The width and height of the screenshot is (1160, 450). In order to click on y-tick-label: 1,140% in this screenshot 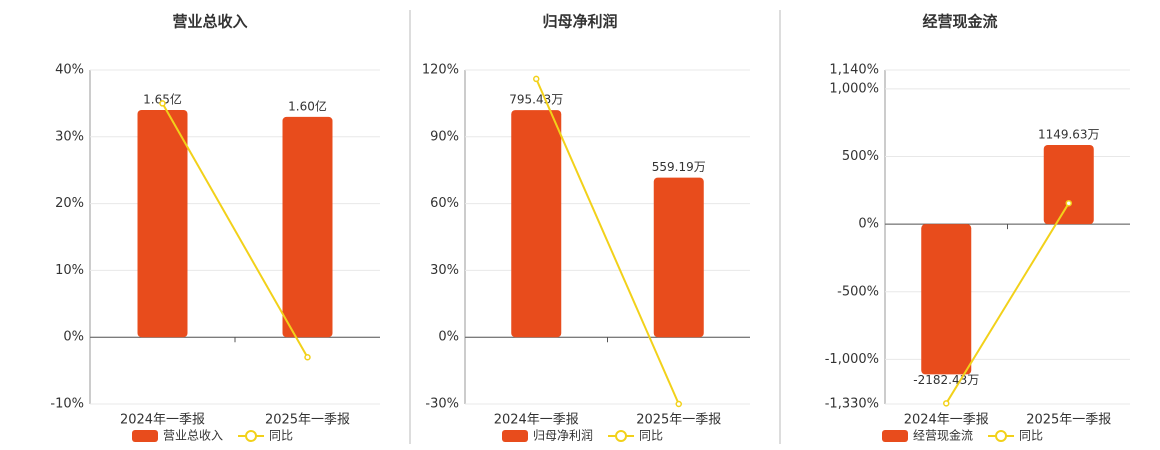, I will do `click(854, 70)`.